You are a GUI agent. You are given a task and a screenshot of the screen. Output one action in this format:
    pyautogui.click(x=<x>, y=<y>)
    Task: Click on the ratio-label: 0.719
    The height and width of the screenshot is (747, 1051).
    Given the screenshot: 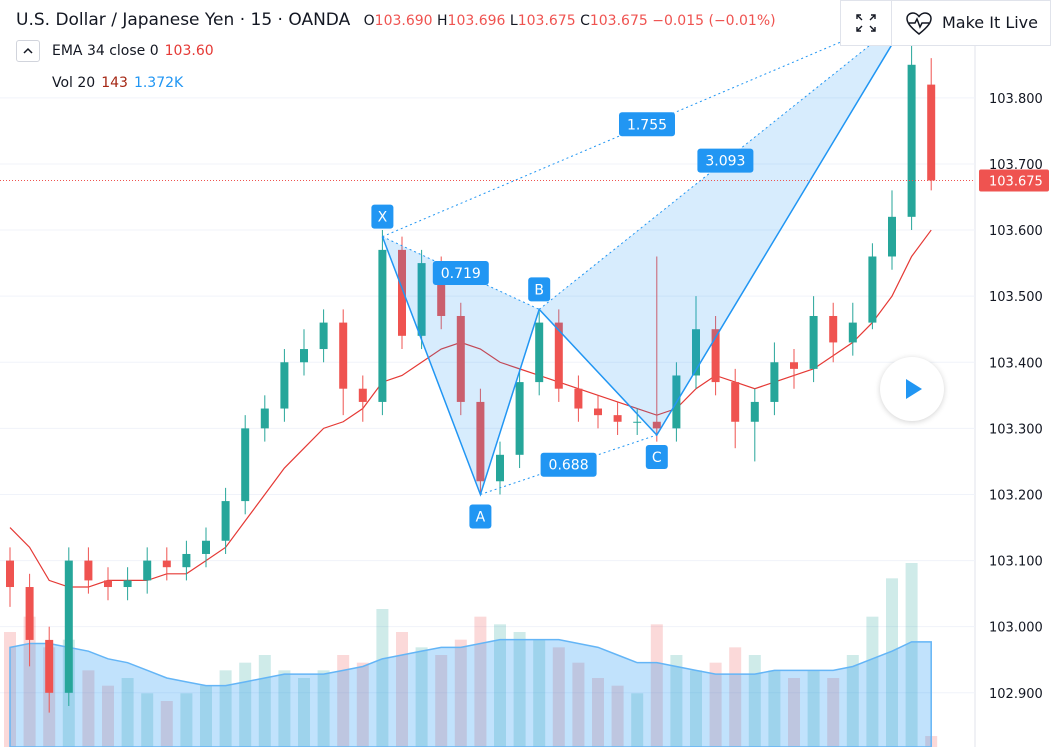 What is the action you would take?
    pyautogui.click(x=461, y=274)
    